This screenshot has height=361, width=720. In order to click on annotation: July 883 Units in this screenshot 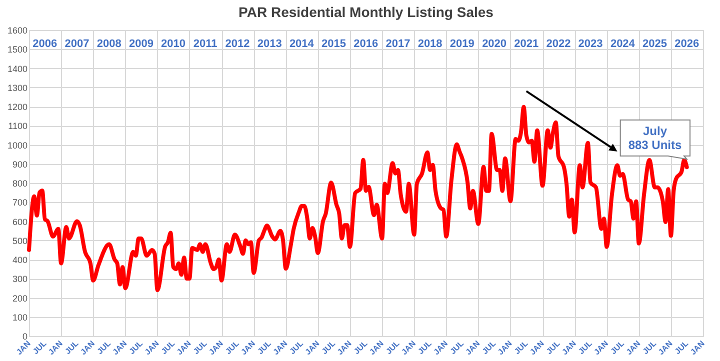, I will do `click(655, 138)`.